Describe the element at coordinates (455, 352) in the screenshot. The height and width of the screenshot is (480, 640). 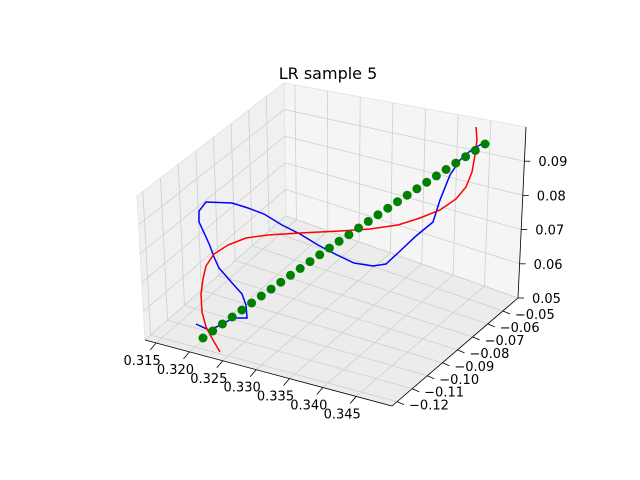
I see `y-axis-line` at that location.